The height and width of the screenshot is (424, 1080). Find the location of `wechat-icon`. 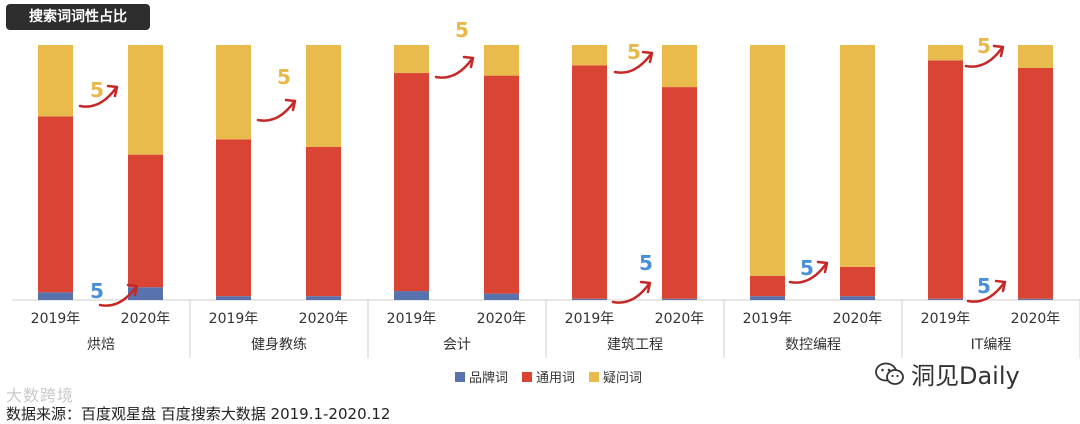

wechat-icon is located at coordinates (889, 373).